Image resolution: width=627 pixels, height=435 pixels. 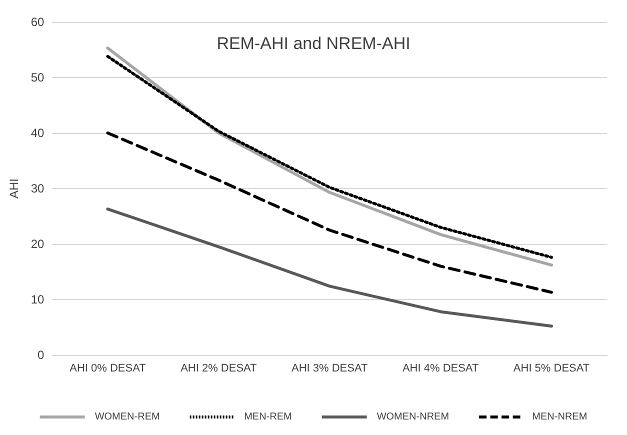 What do you see at coordinates (37, 77) in the screenshot?
I see `y-tick-label: 50` at bounding box center [37, 77].